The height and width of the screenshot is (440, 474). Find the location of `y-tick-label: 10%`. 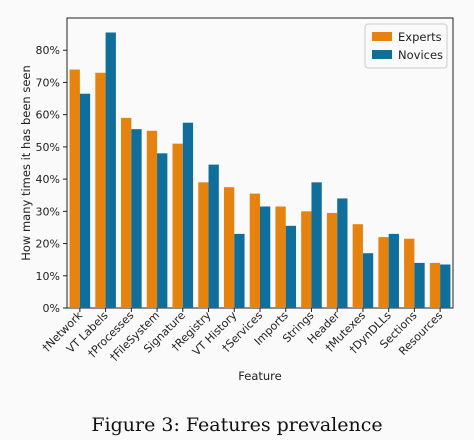

y-tick-label: 10% is located at coordinates (48, 276).